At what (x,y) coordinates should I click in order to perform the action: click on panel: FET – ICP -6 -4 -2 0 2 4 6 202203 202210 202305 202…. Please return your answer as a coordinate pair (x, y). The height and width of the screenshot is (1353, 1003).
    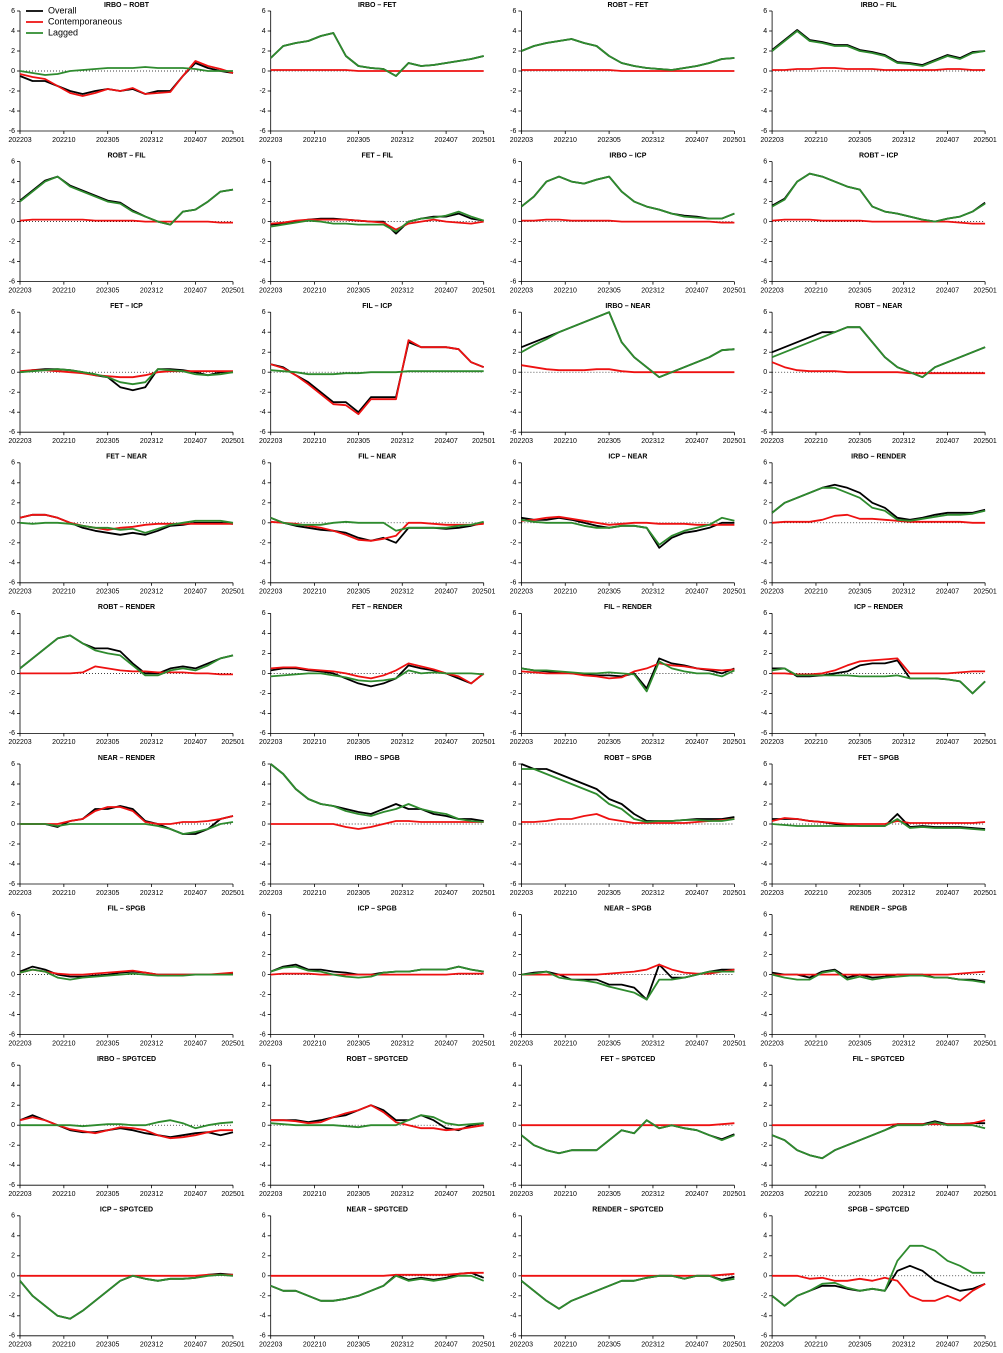
    Looking at the image, I should click on (126, 374).